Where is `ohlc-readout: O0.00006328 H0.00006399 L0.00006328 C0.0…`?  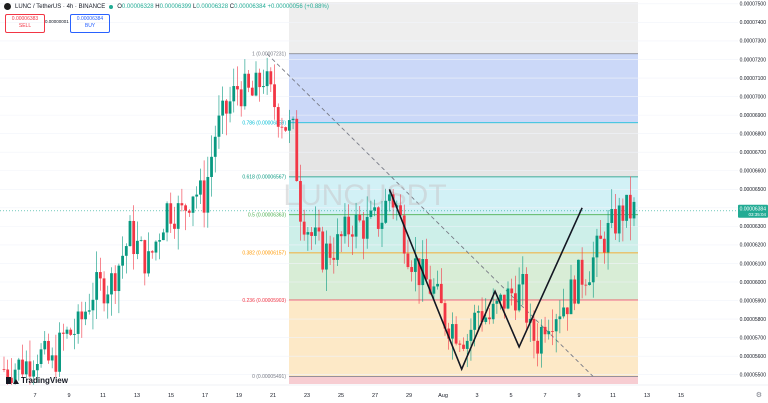
ohlc-readout: O0.00006328 H0.00006399 L0.00006328 C0.0… is located at coordinates (223, 7).